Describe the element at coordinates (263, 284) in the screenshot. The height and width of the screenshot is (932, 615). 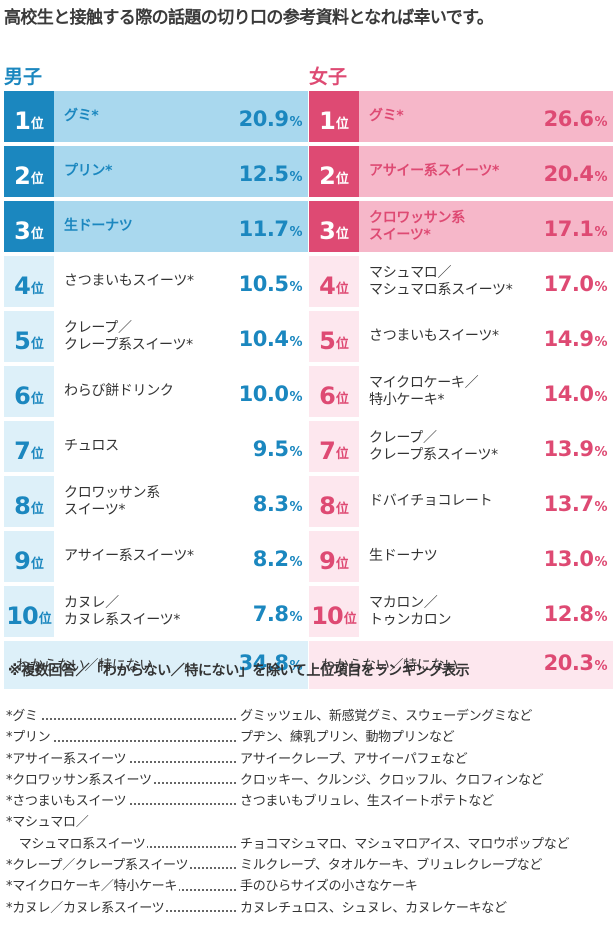
I see `item-value-number: 10.5` at that location.